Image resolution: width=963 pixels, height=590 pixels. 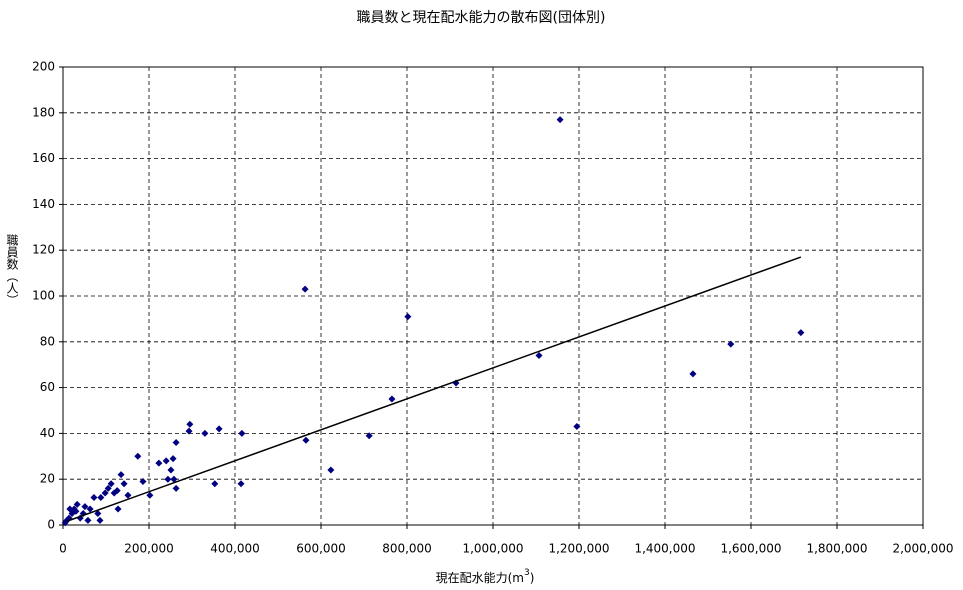 I want to click on x-tick-label: 200,000, so click(x=149, y=549).